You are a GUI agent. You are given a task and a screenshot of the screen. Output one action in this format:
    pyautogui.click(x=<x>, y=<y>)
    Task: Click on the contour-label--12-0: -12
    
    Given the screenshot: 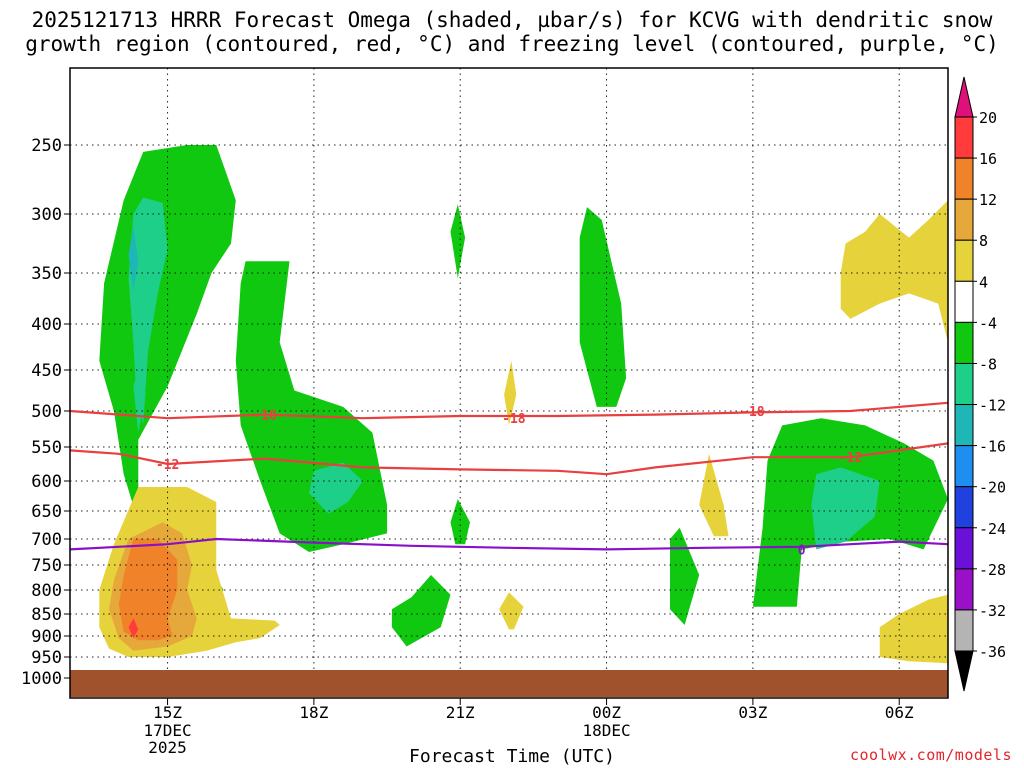 What is the action you would take?
    pyautogui.click(x=167, y=465)
    